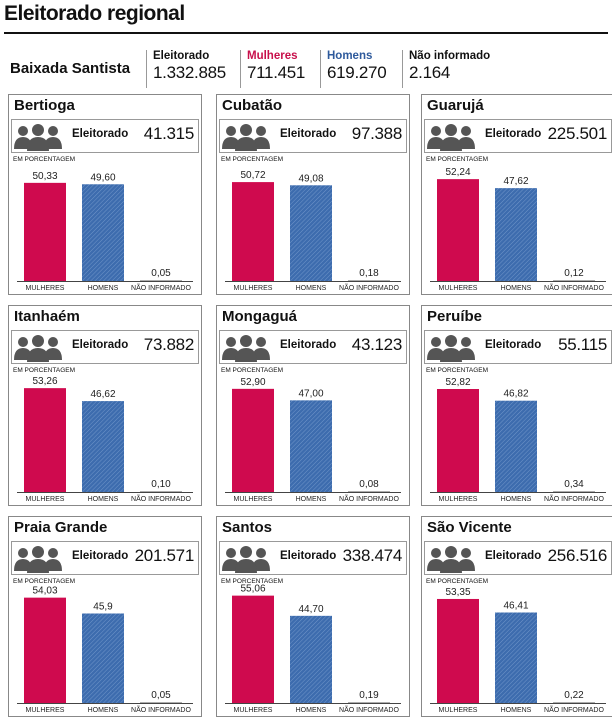 The height and width of the screenshot is (721, 612). What do you see at coordinates (161, 484) in the screenshot?
I see `data-label: 0,10` at bounding box center [161, 484].